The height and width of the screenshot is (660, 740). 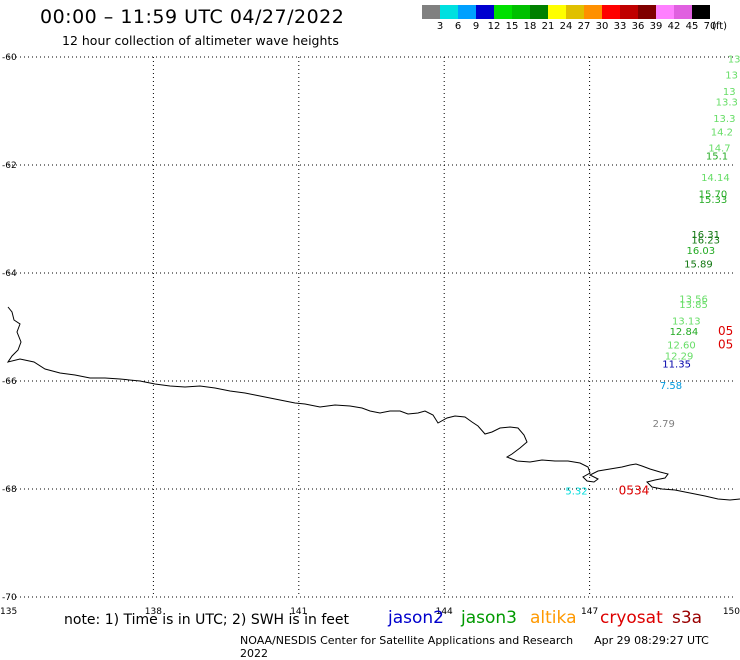 What do you see at coordinates (720, 26) in the screenshot?
I see `legend-unit: (ft)` at bounding box center [720, 26].